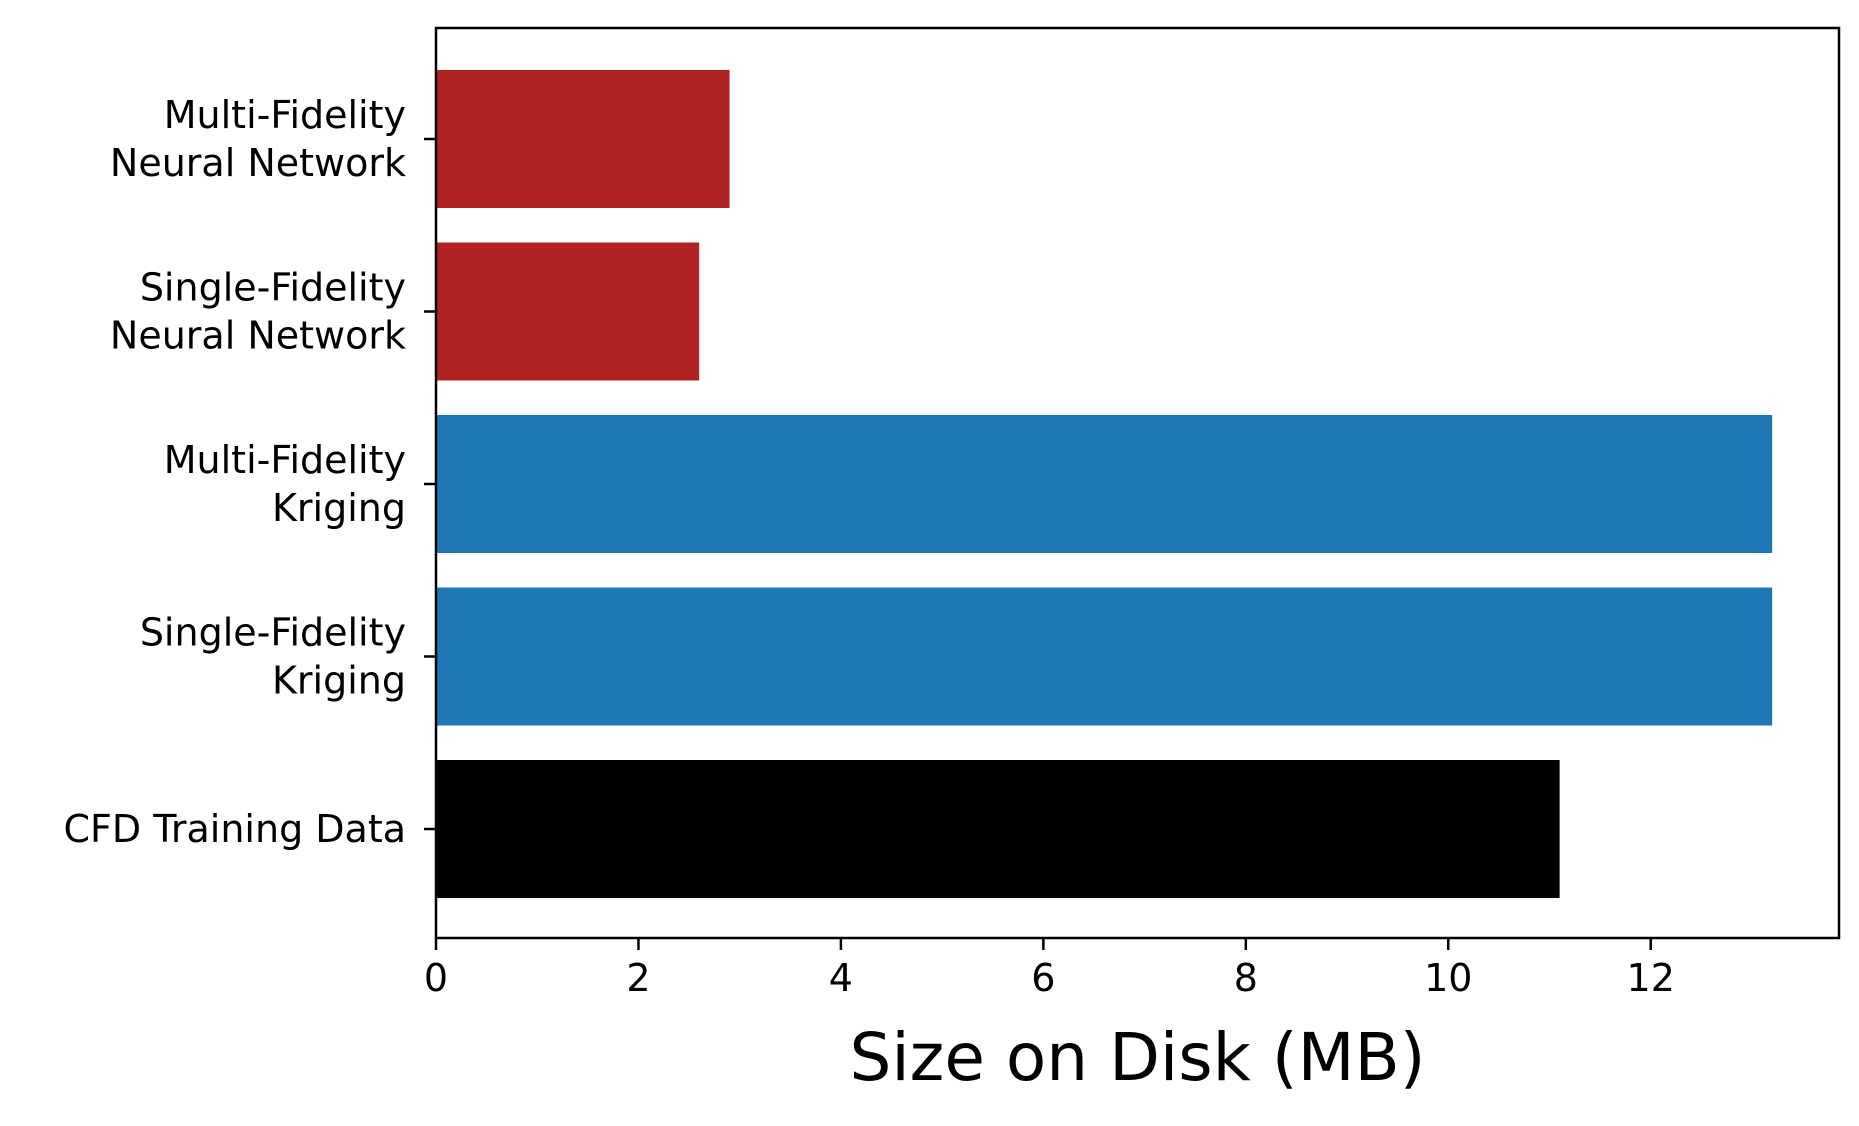  Describe the element at coordinates (258, 312) in the screenshot. I see `y-tick-label: Single-Fidelity Neural Network` at that location.